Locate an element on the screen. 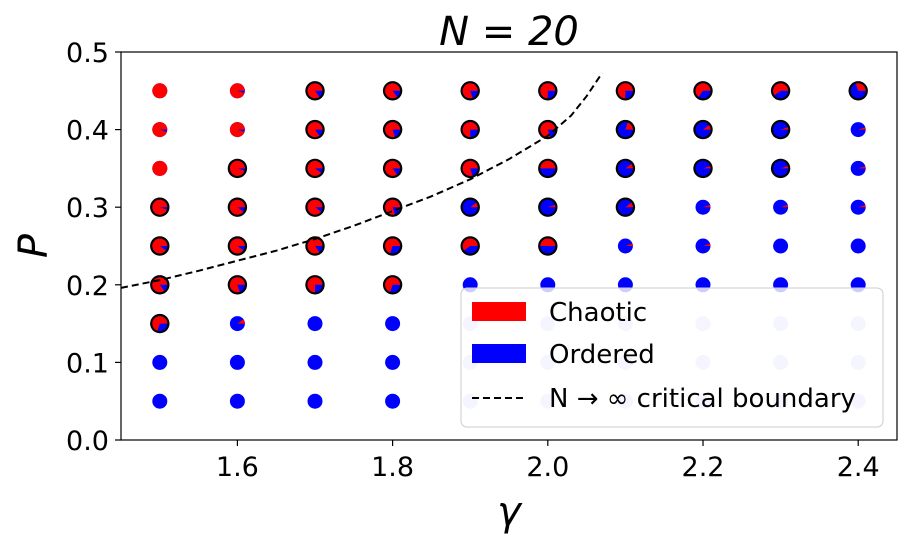 This screenshot has height=541, width=906. x-tick-label: 2.4 is located at coordinates (858, 467).